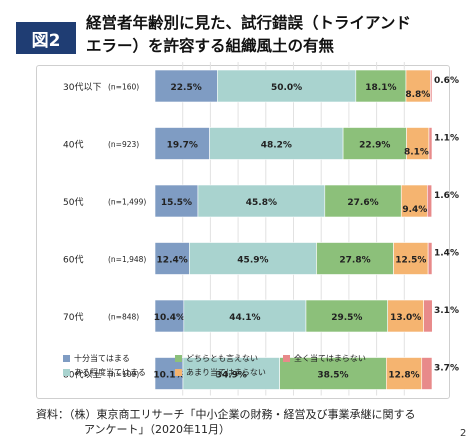  What do you see at coordinates (330, 358) in the screenshot?
I see `legend-label: 全く当てはまらない` at bounding box center [330, 358].